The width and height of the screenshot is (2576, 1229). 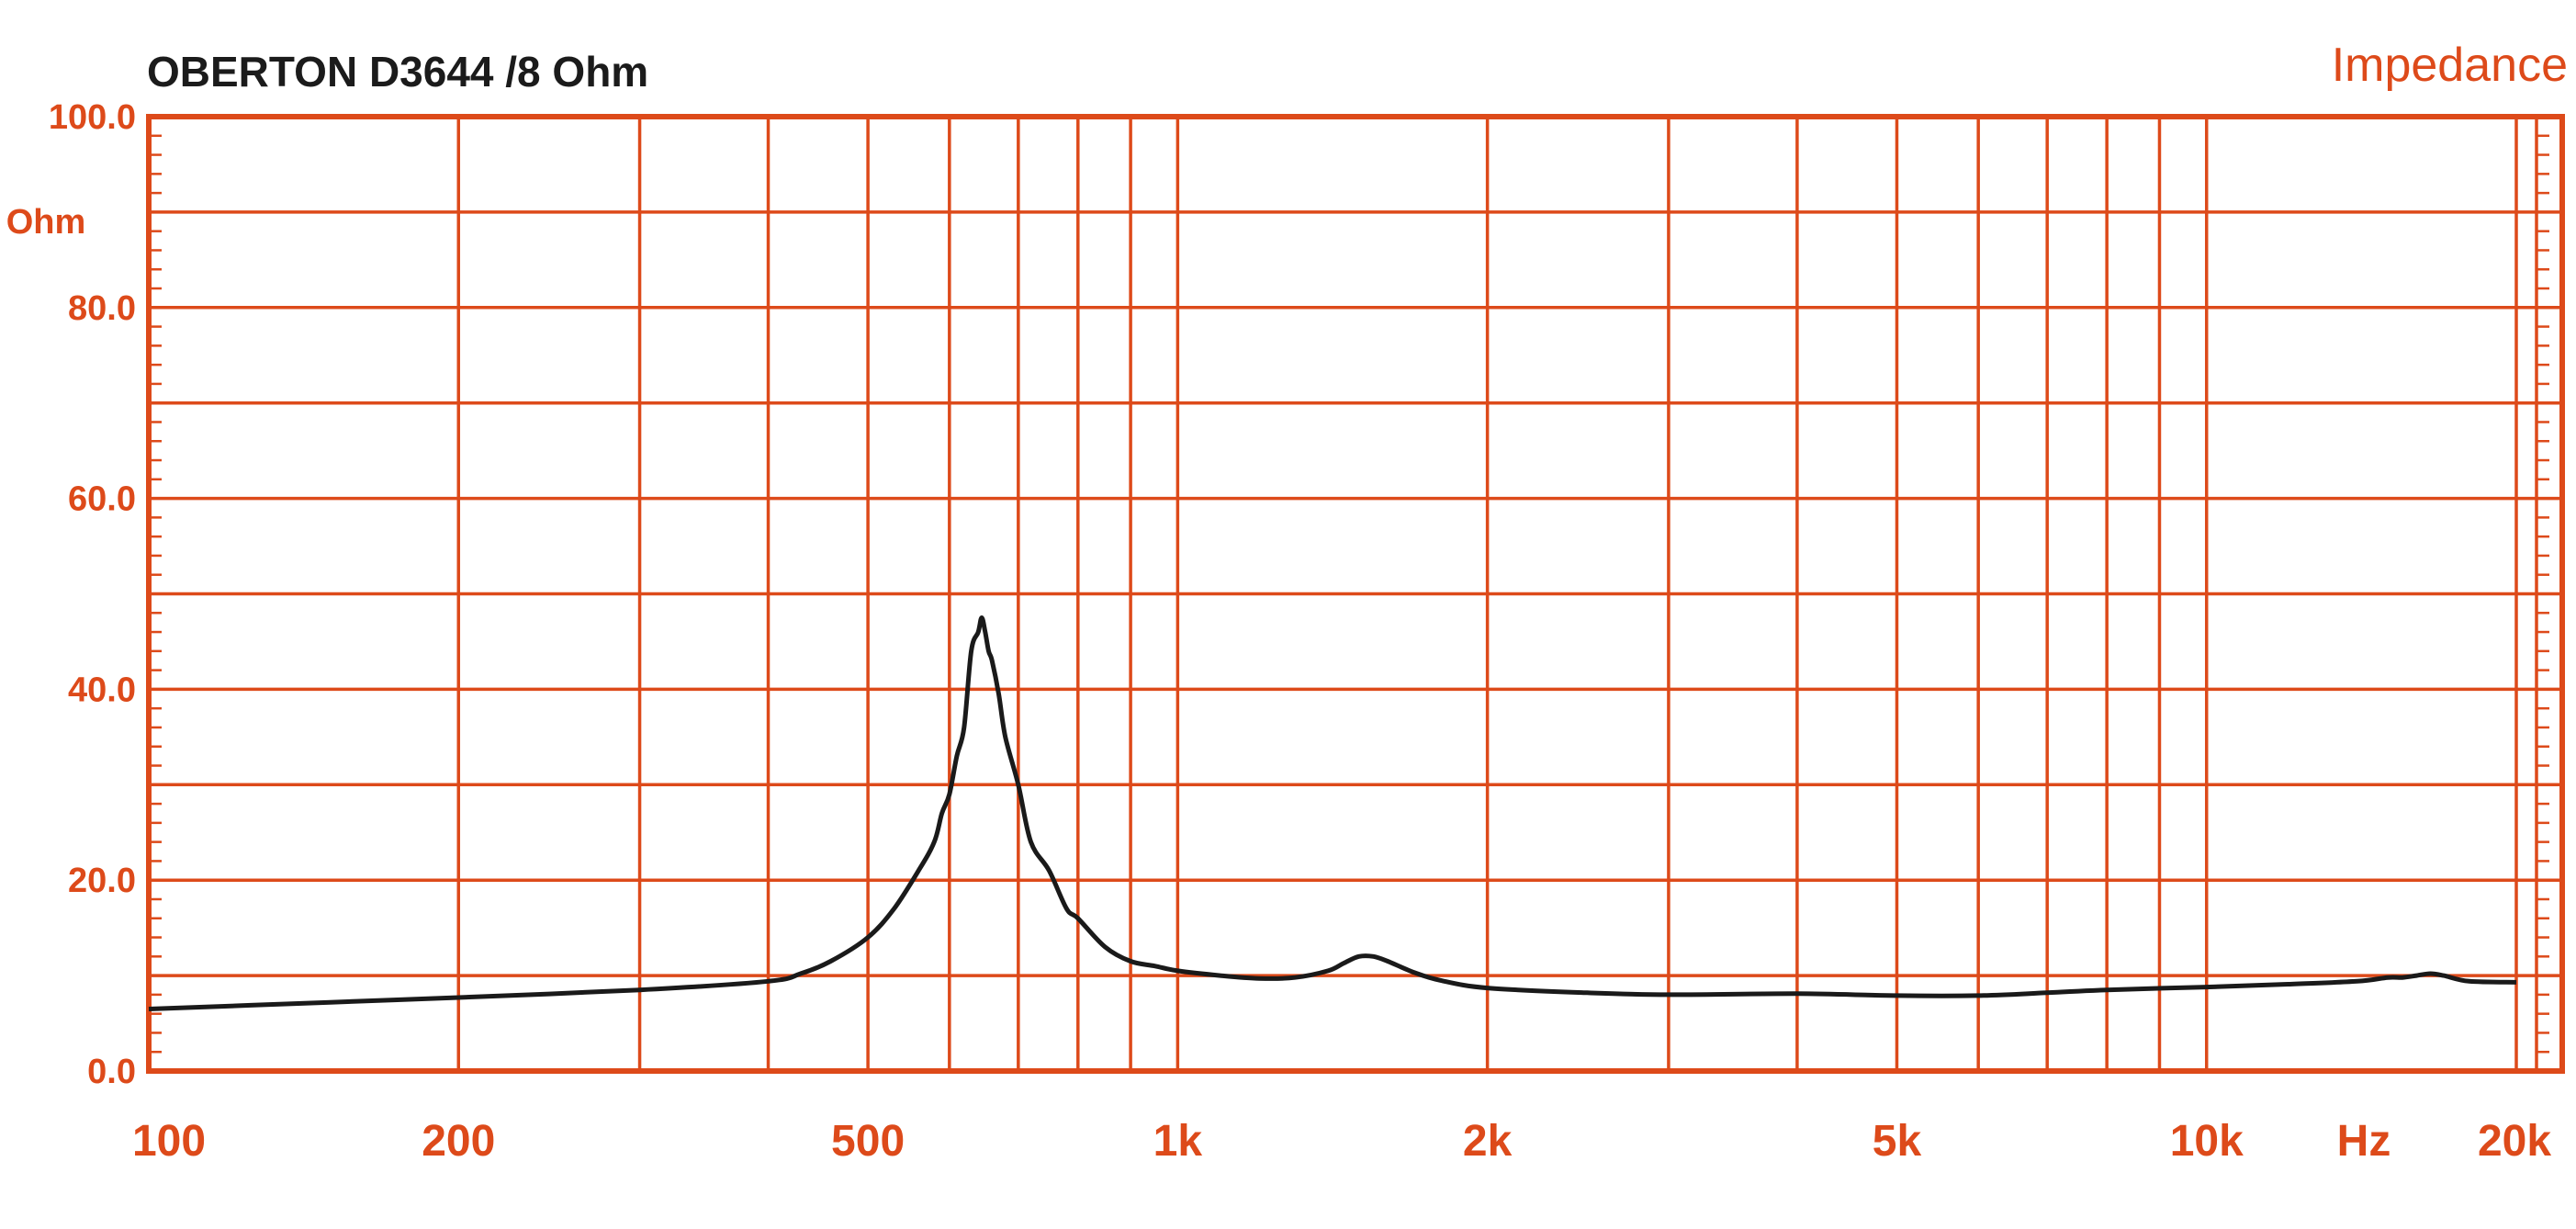 What do you see at coordinates (1178, 1141) in the screenshot?
I see `x-tick-label: 1k` at bounding box center [1178, 1141].